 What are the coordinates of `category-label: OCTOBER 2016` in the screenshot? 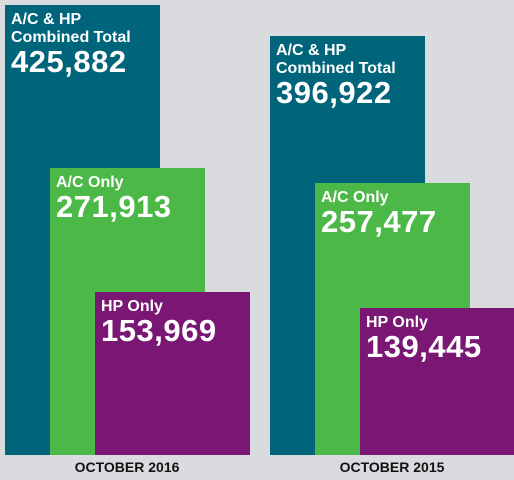 It's located at (127, 467).